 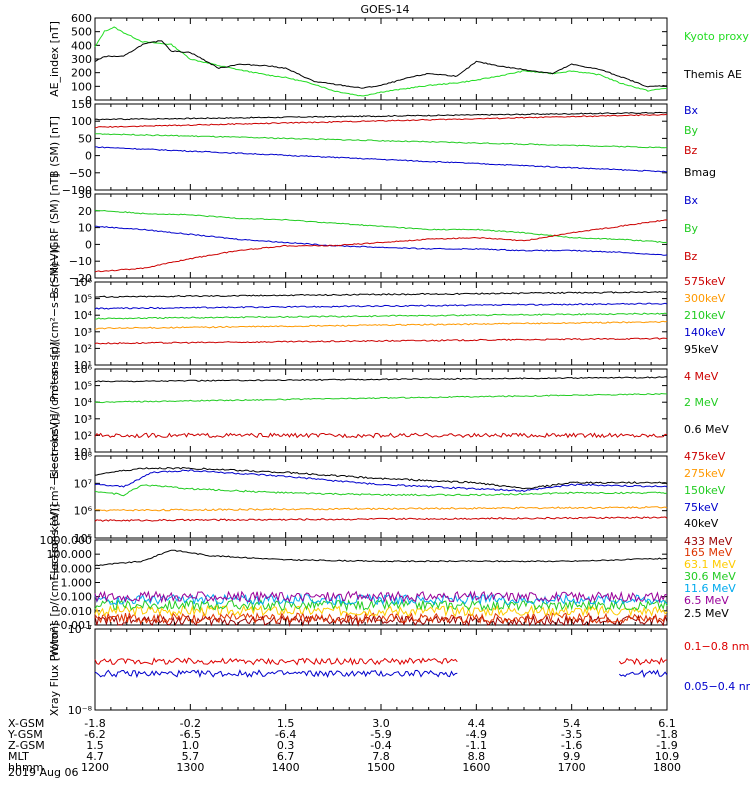 I want to click on legend-label: 140keV, so click(x=705, y=332).